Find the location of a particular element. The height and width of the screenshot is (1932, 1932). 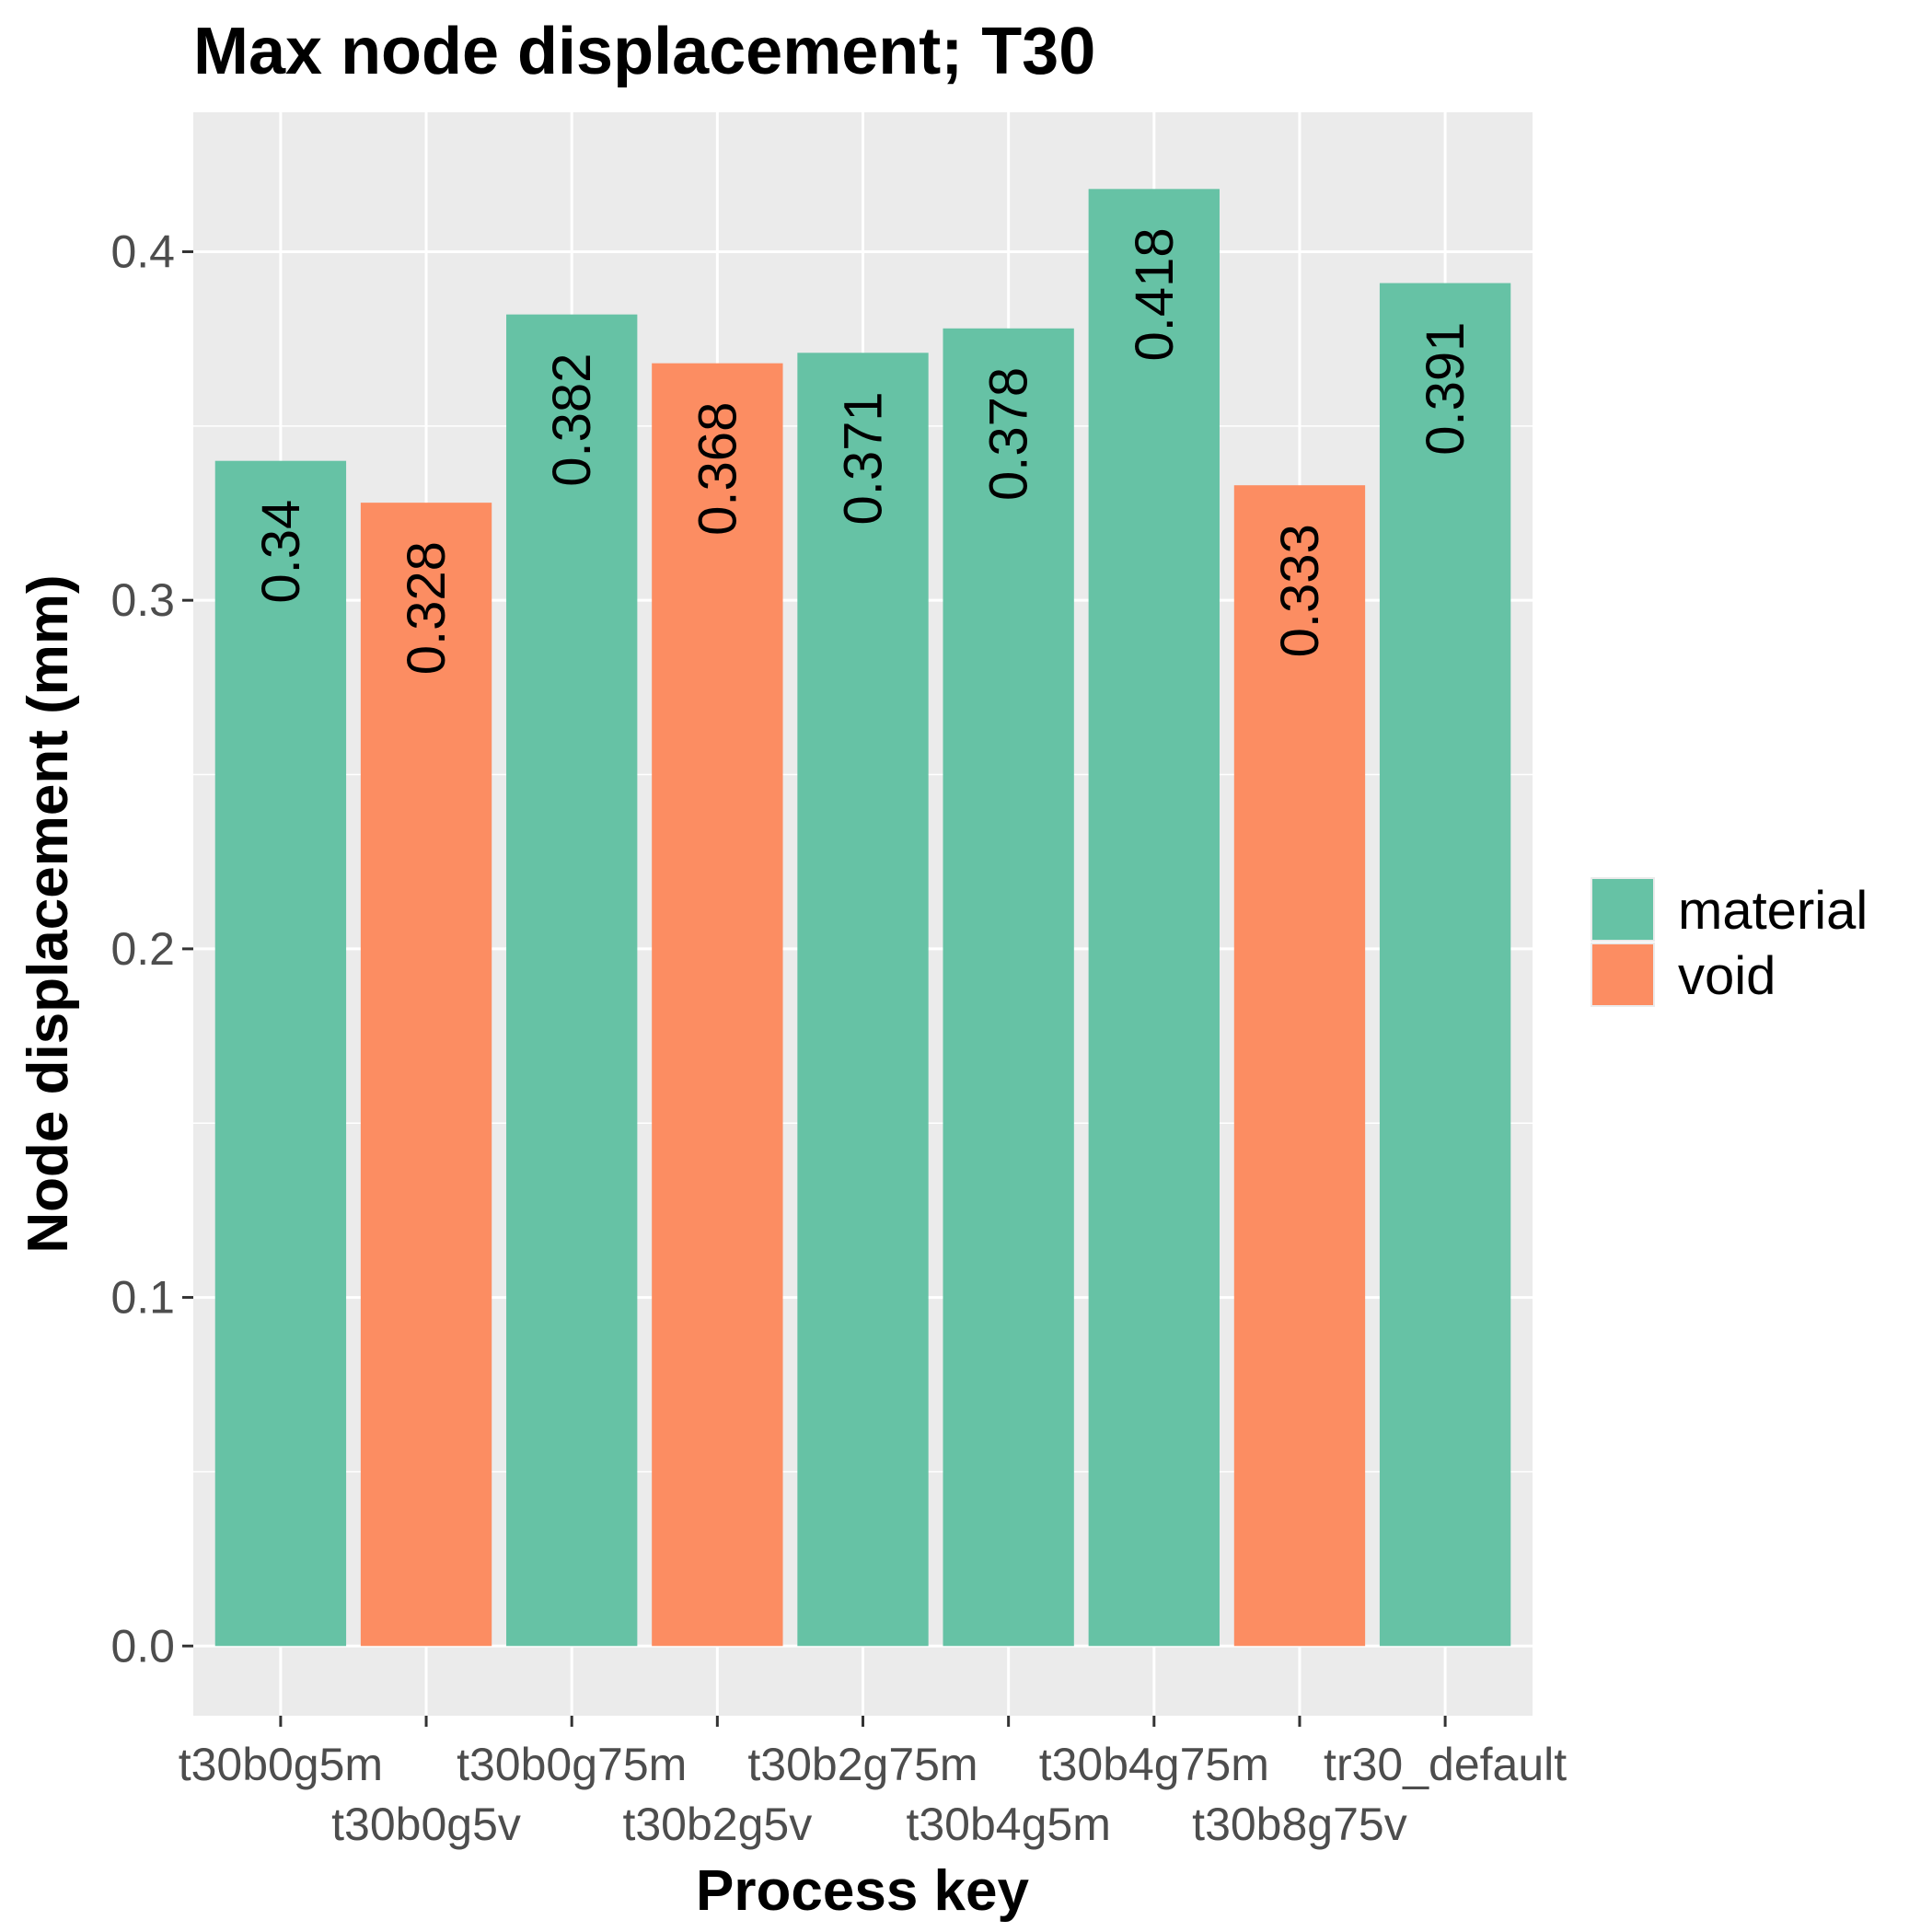

bar-value-label: 0.382 is located at coordinates (572, 420).